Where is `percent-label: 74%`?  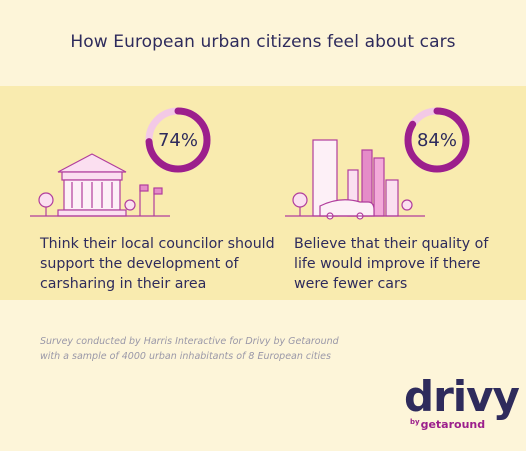 percent-label: 74% is located at coordinates (178, 140).